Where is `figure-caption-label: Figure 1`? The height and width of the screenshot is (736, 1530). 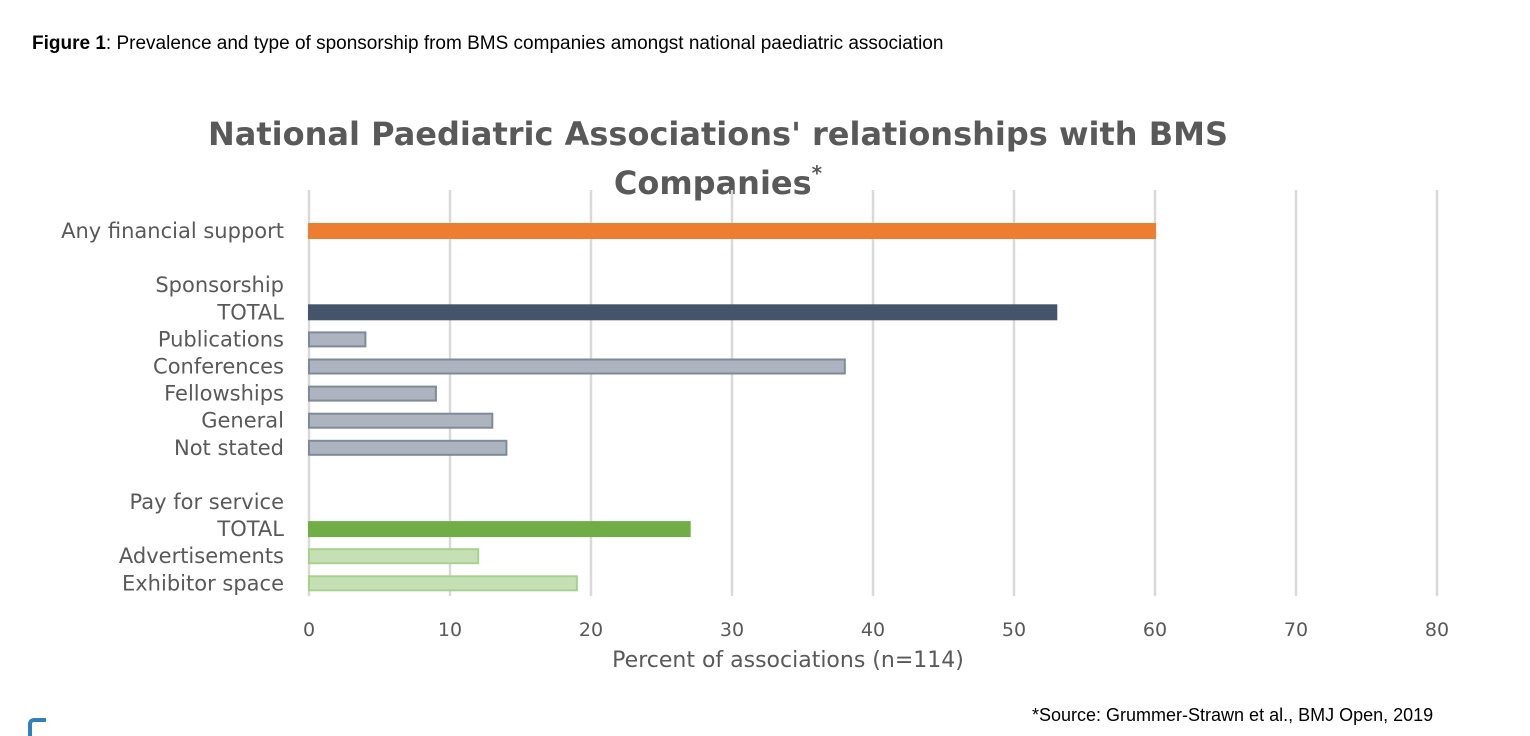 figure-caption-label: Figure 1 is located at coordinates (69, 43).